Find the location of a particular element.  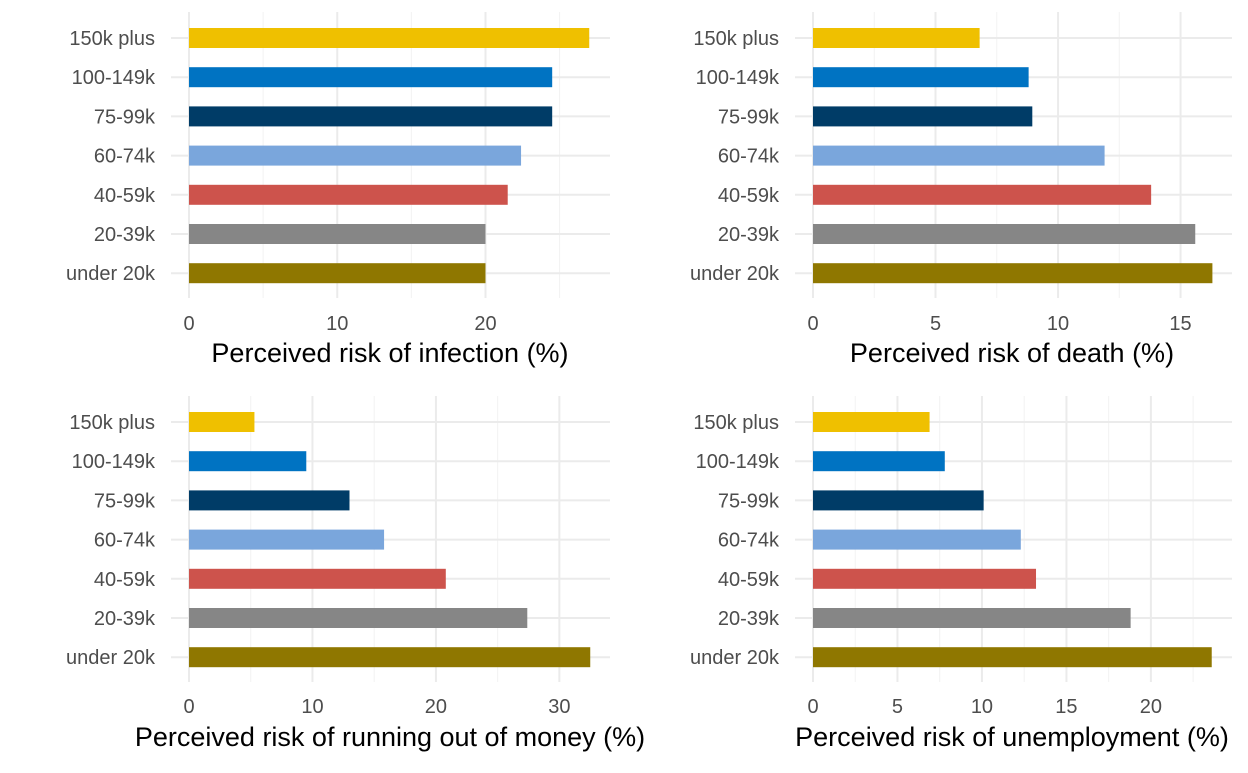

x-axis-title: Perceived risk of infection (%) is located at coordinates (389, 353).